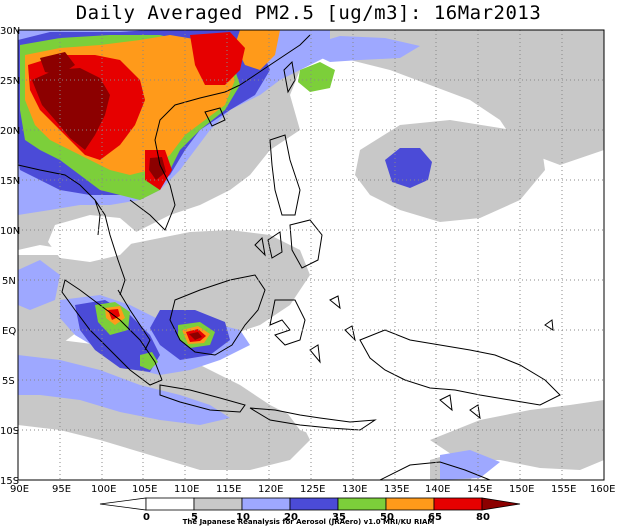  What do you see at coordinates (217, 58) in the screenshot?
I see `pm25-contour-red-china` at bounding box center [217, 58].